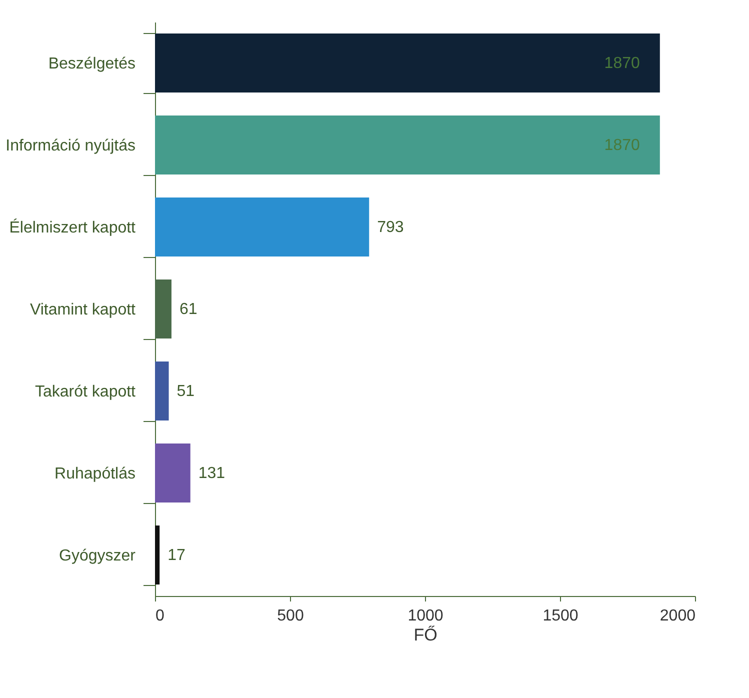 This screenshot has height=698, width=749. I want to click on x-tick-label: 1500, so click(560, 616).